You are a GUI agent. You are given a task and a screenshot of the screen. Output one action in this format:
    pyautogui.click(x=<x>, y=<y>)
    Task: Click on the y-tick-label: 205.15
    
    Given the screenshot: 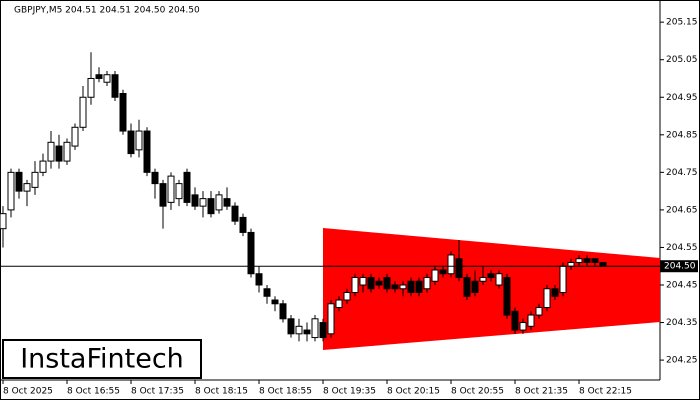 What is the action you would take?
    pyautogui.click(x=682, y=23)
    